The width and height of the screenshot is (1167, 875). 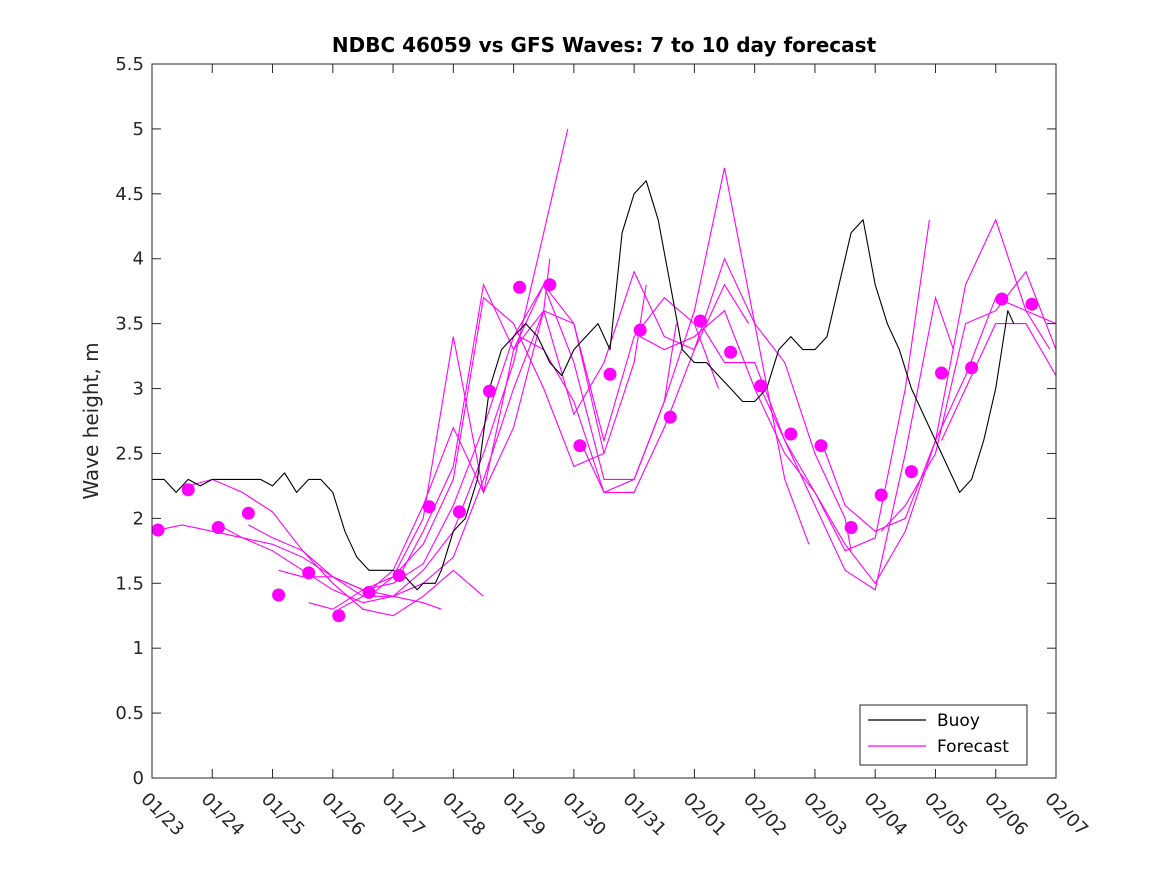 I want to click on legend-box, so click(x=943, y=735).